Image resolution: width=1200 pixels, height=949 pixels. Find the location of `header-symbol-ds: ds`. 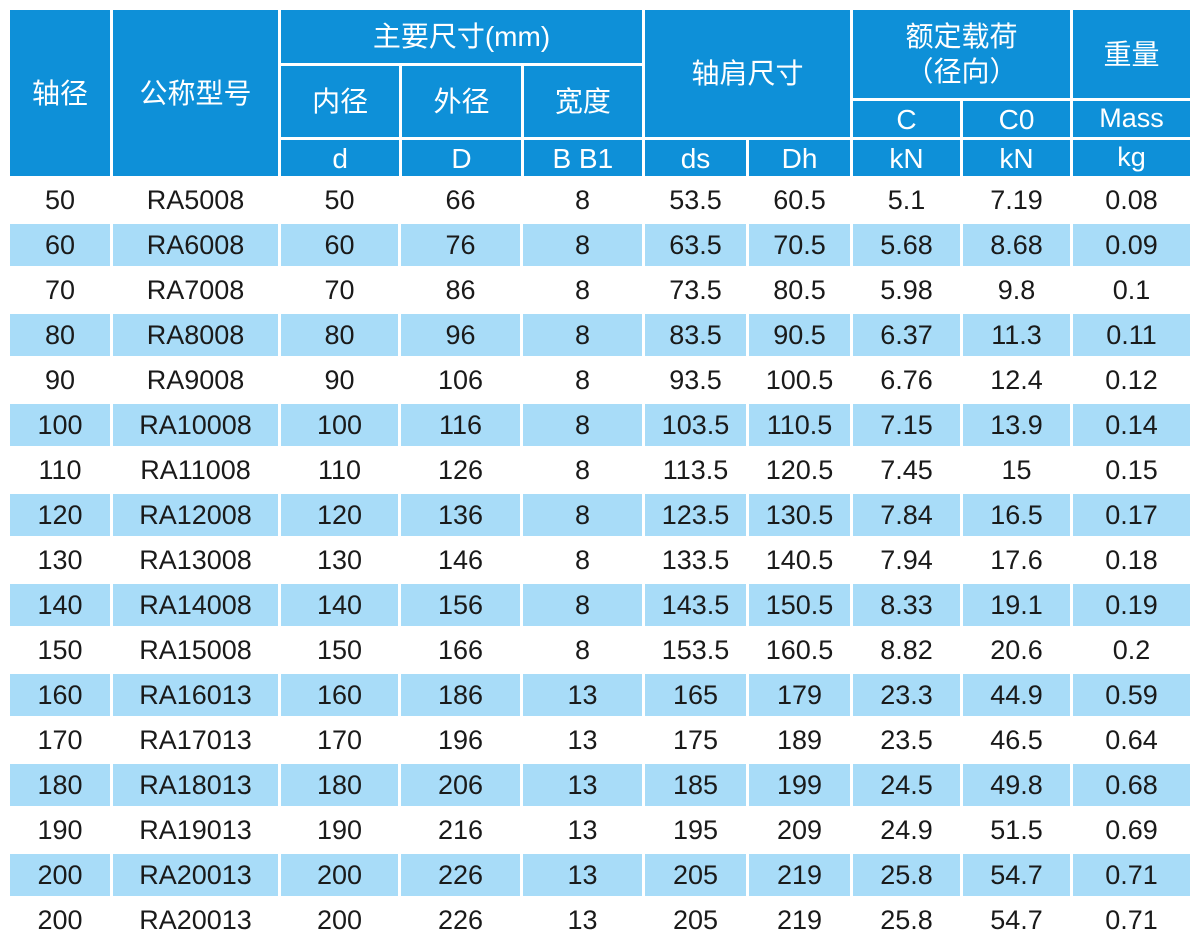

header-symbol-ds: ds is located at coordinates (695, 158).